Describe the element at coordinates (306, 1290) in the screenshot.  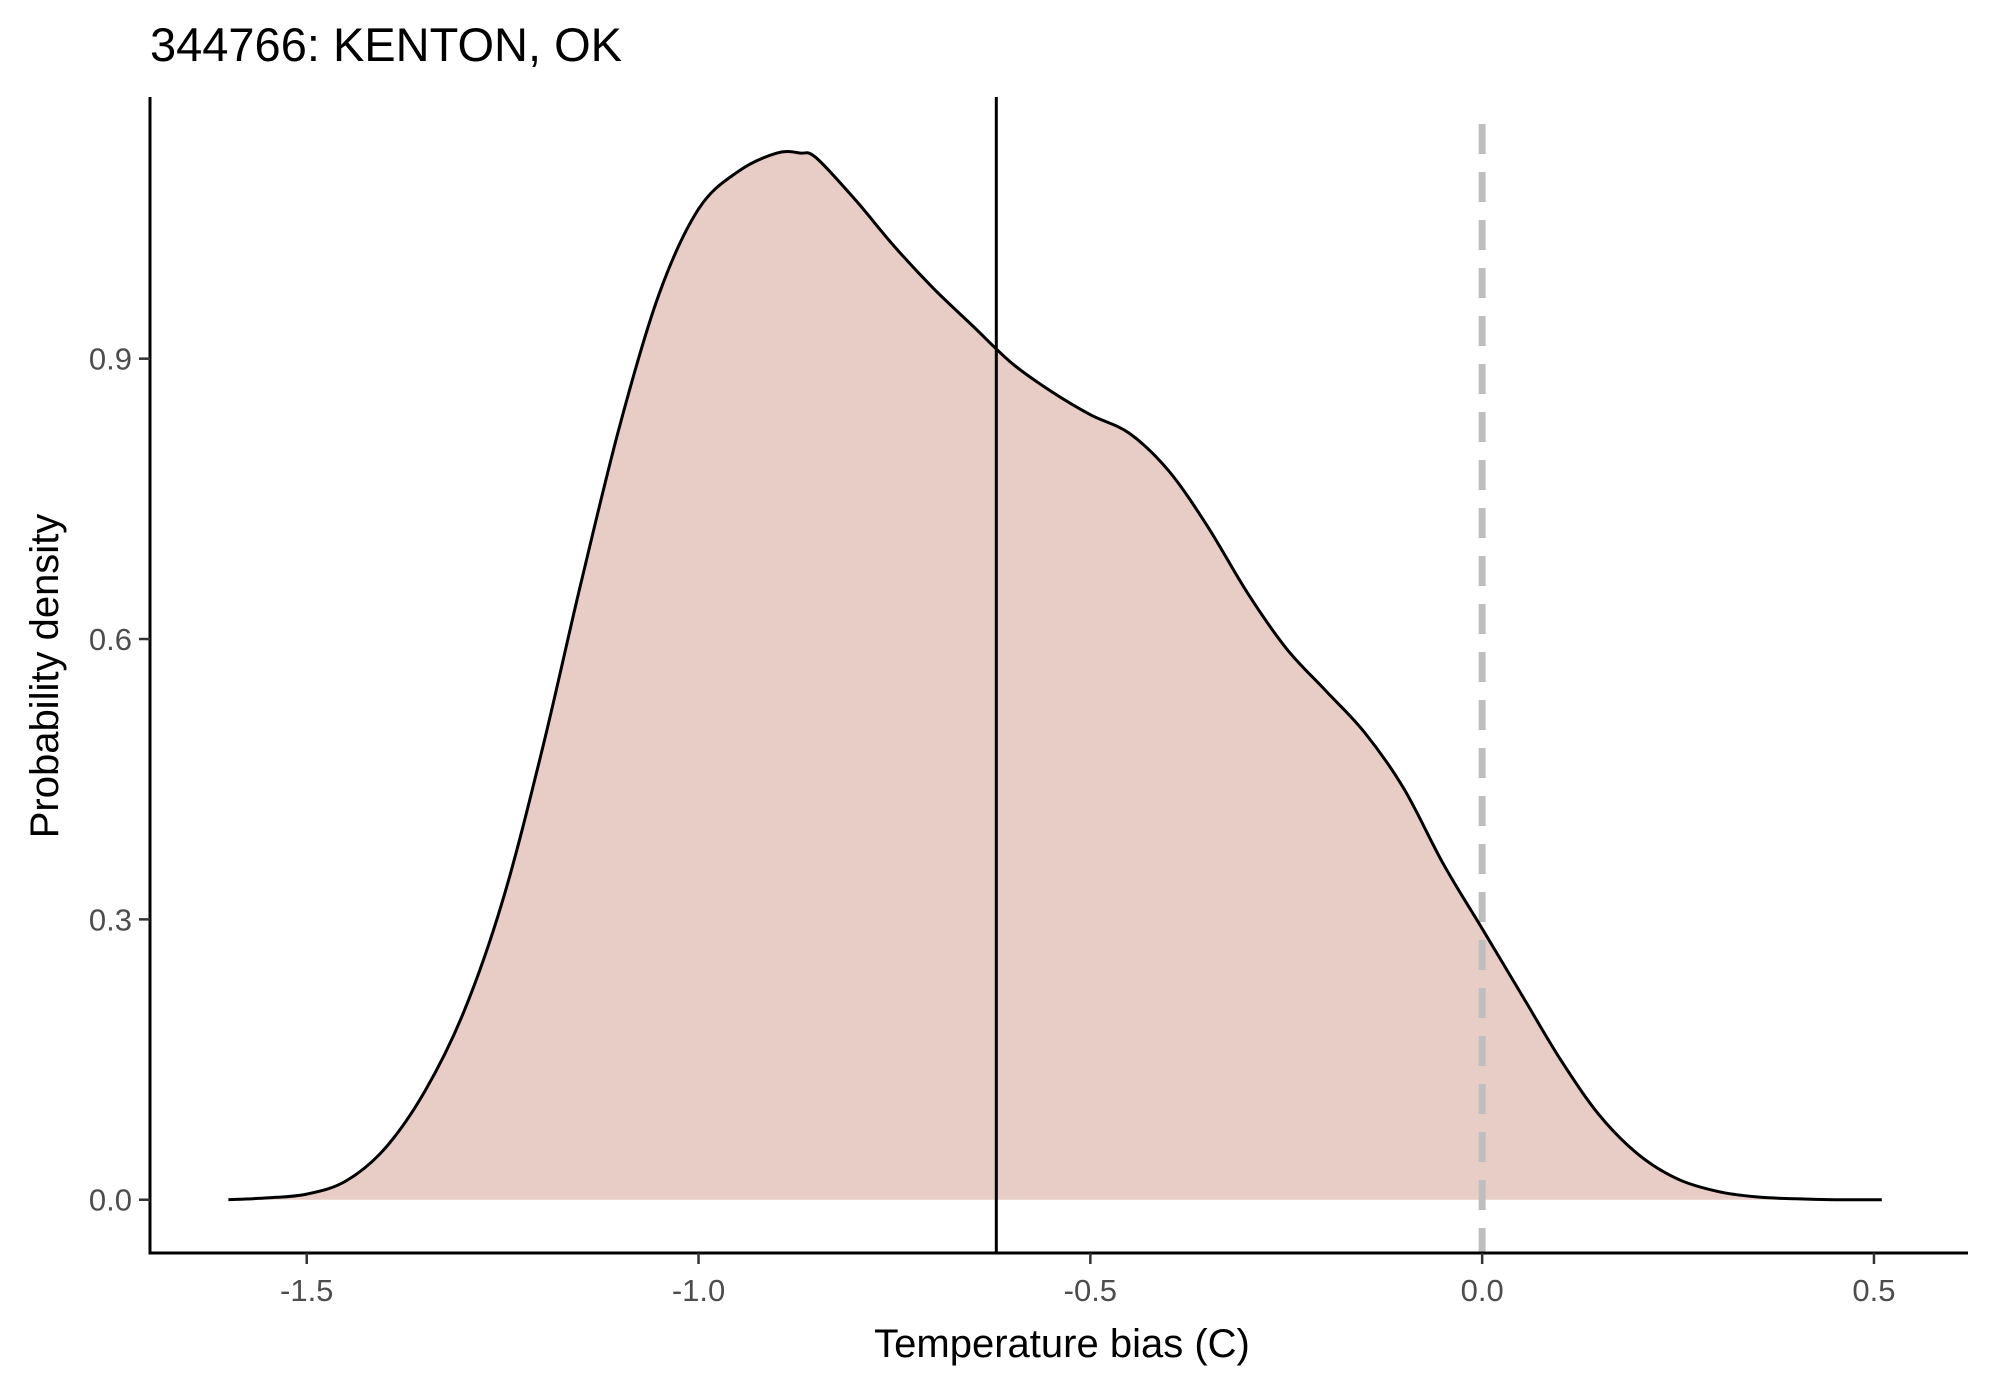
I see `x-tick-label: -1.5` at that location.